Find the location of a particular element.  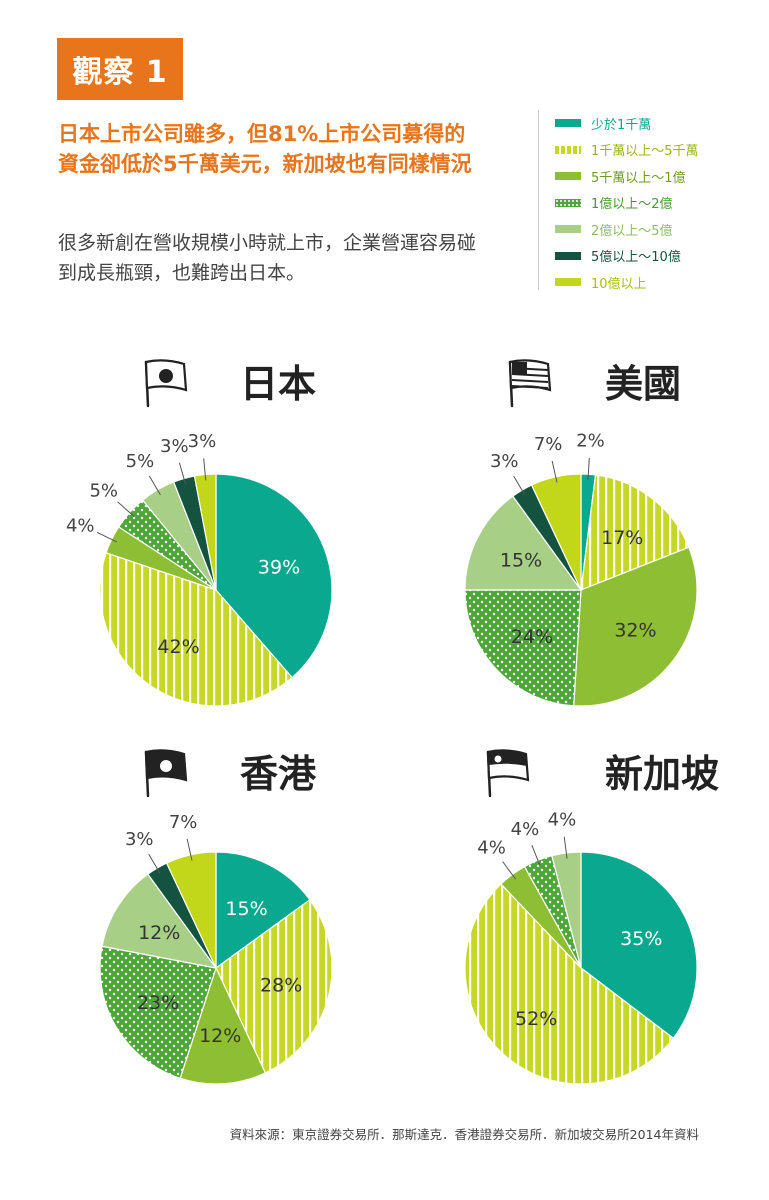

data-label: 2% is located at coordinates (590, 440).